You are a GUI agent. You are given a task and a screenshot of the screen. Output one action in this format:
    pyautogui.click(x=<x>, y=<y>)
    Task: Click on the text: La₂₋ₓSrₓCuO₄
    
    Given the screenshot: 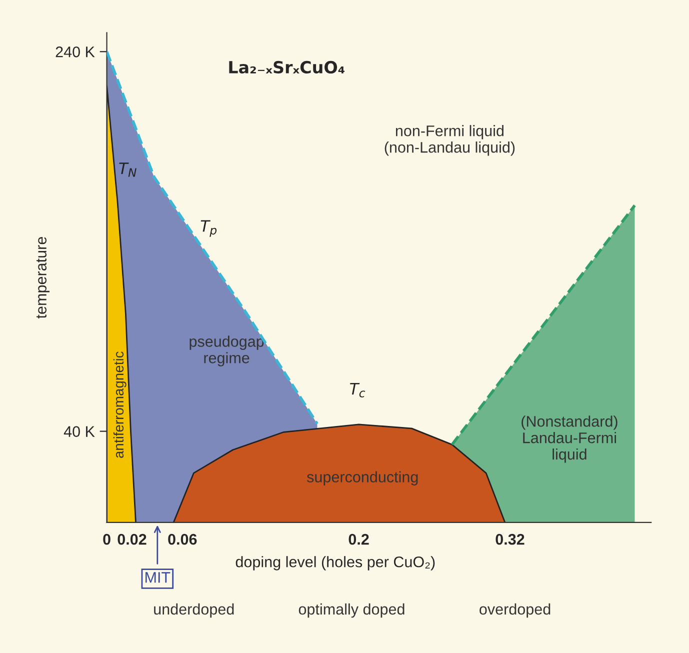 What is the action you would take?
    pyautogui.click(x=286, y=67)
    